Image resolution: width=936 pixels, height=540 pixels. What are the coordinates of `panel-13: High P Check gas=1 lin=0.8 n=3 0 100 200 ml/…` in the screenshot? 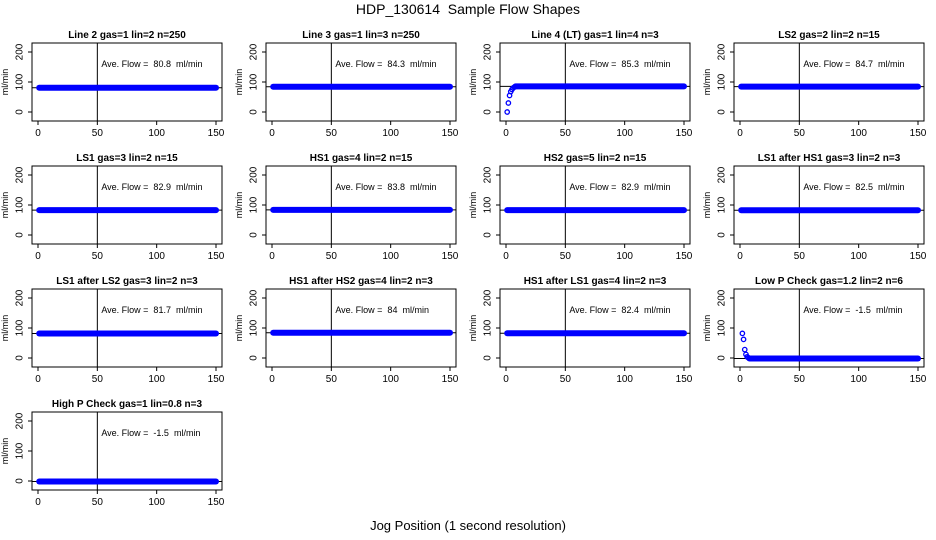 It's located at (112, 453).